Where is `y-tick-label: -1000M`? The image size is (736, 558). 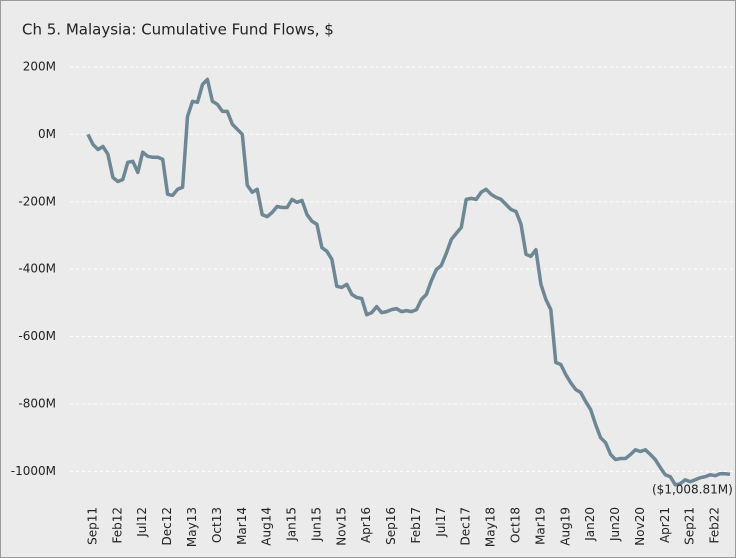 y-tick-label: -1000M is located at coordinates (33, 471).